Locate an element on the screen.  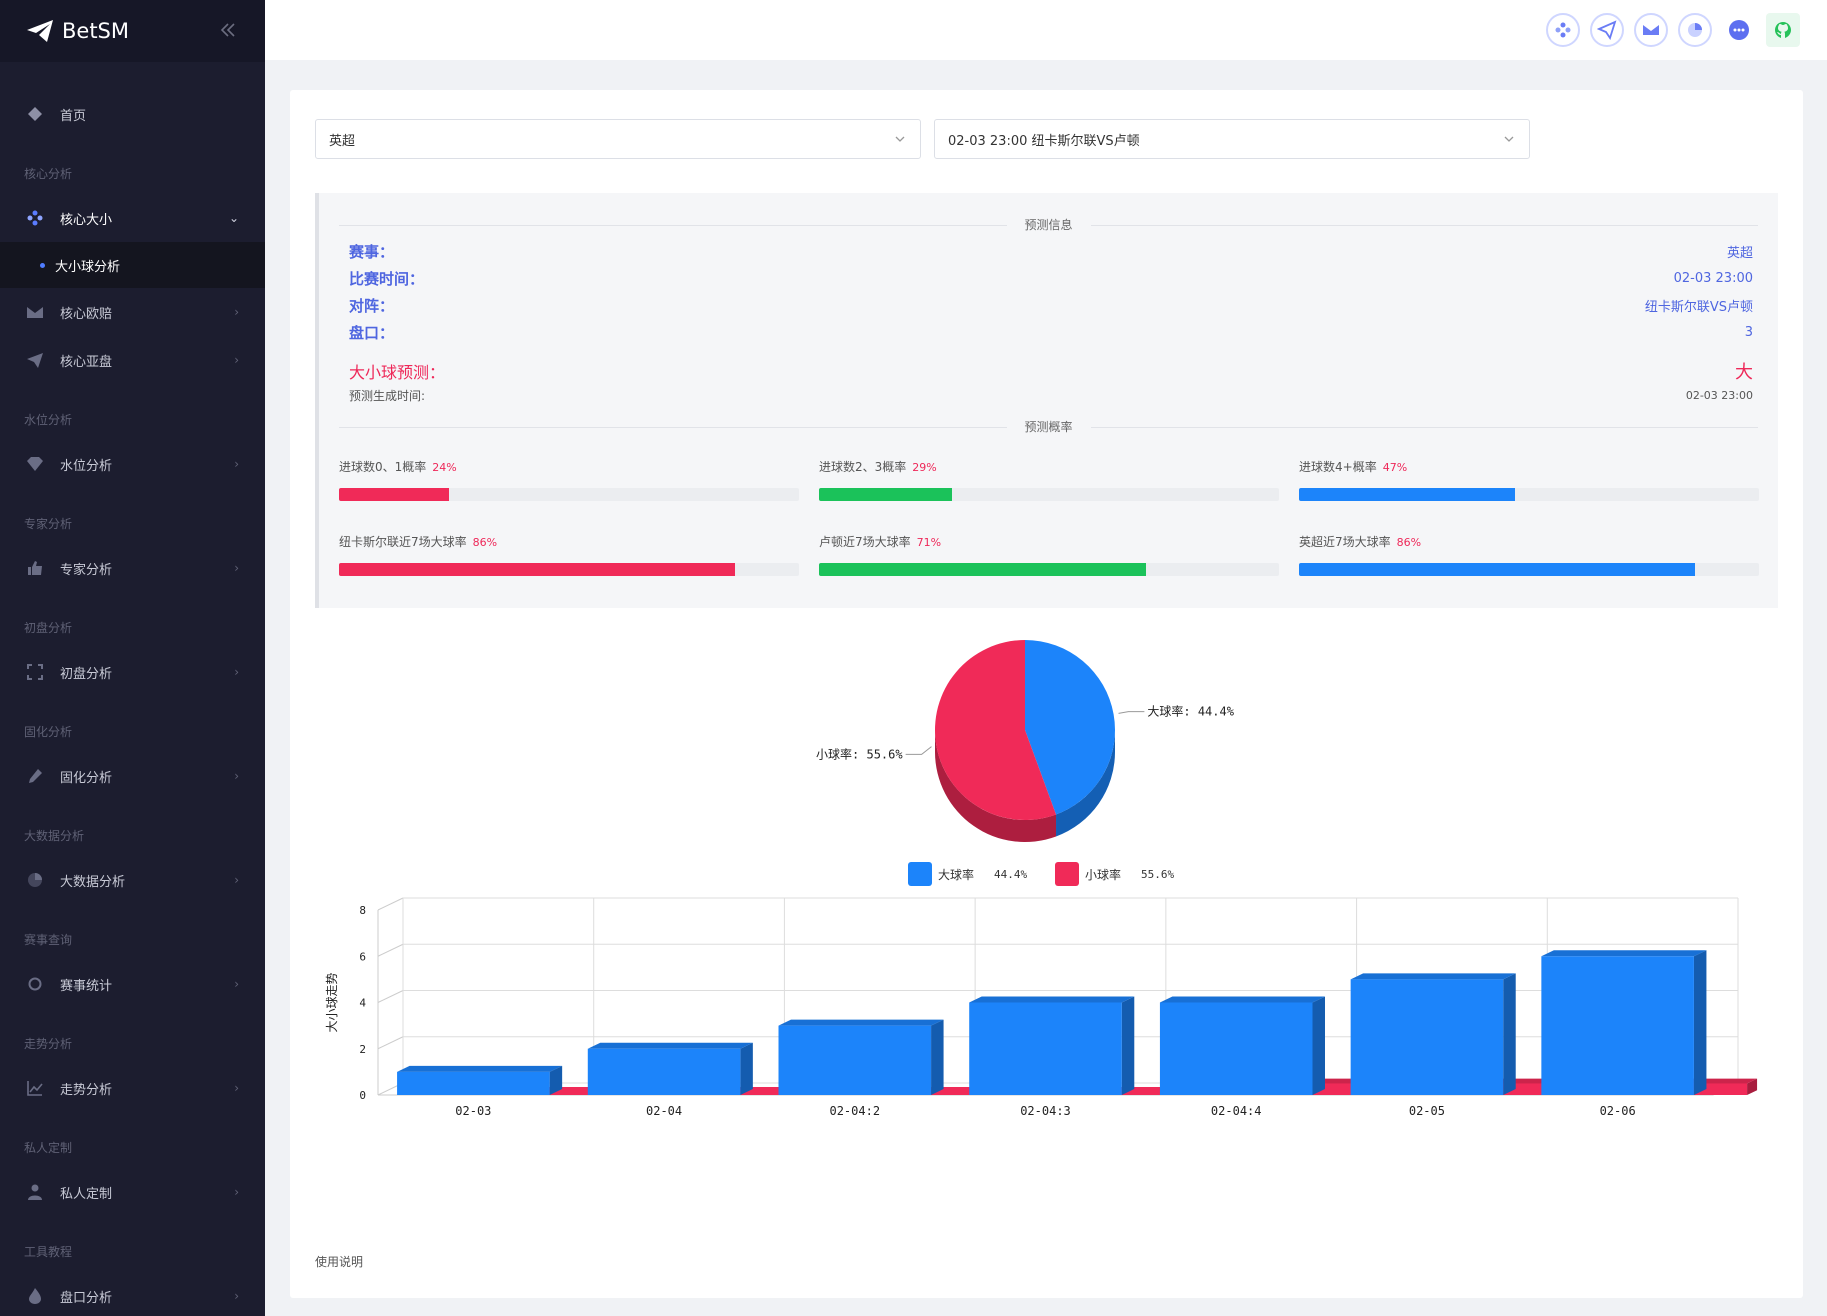
probability-item: 进球数4+概率 47% is located at coordinates (1529, 479).